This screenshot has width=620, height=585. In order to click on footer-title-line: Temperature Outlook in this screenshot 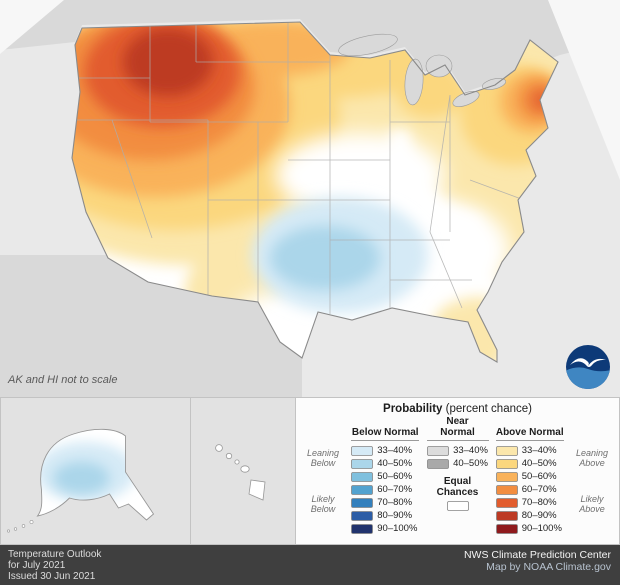, I will do `click(55, 554)`.